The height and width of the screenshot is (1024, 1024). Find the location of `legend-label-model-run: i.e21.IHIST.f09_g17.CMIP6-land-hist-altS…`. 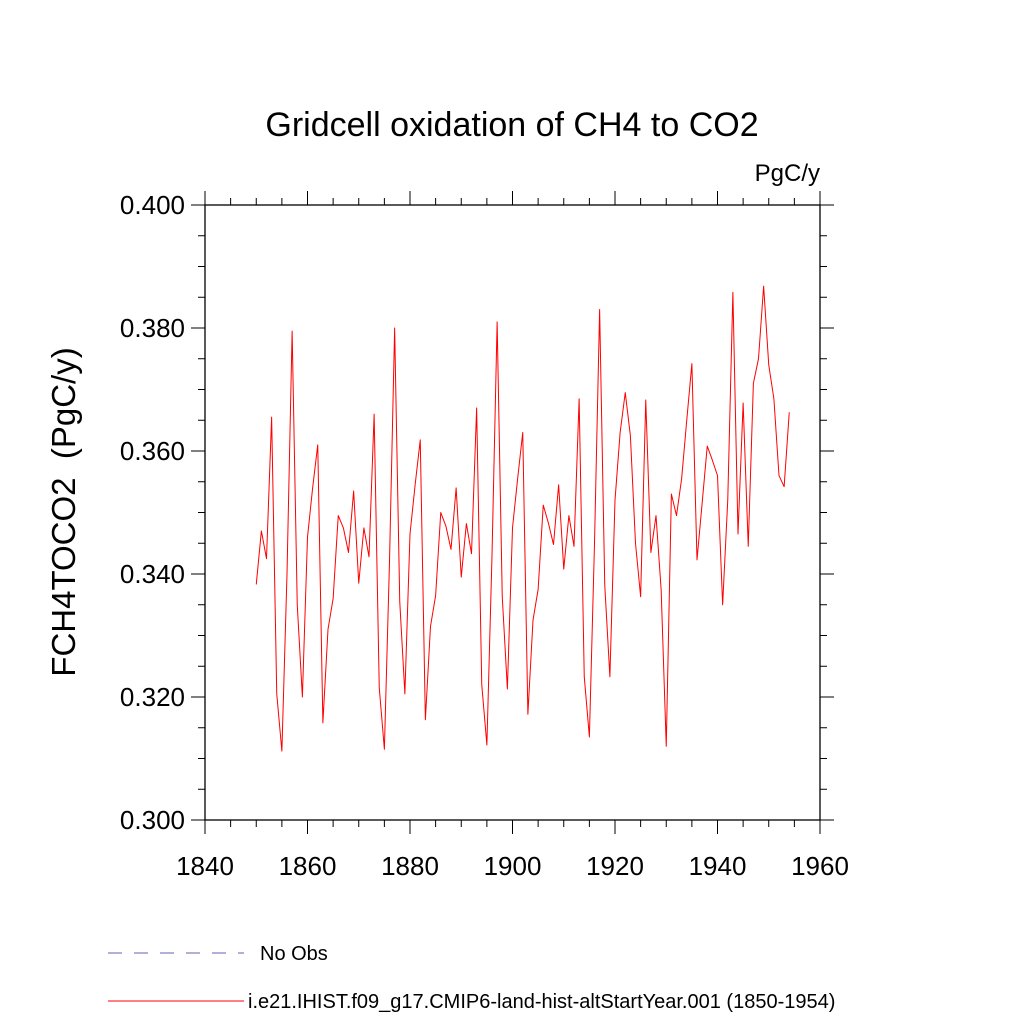

legend-label-model-run: i.e21.IHIST.f09_g17.CMIP6-land-hist-altS… is located at coordinates (541, 1002).